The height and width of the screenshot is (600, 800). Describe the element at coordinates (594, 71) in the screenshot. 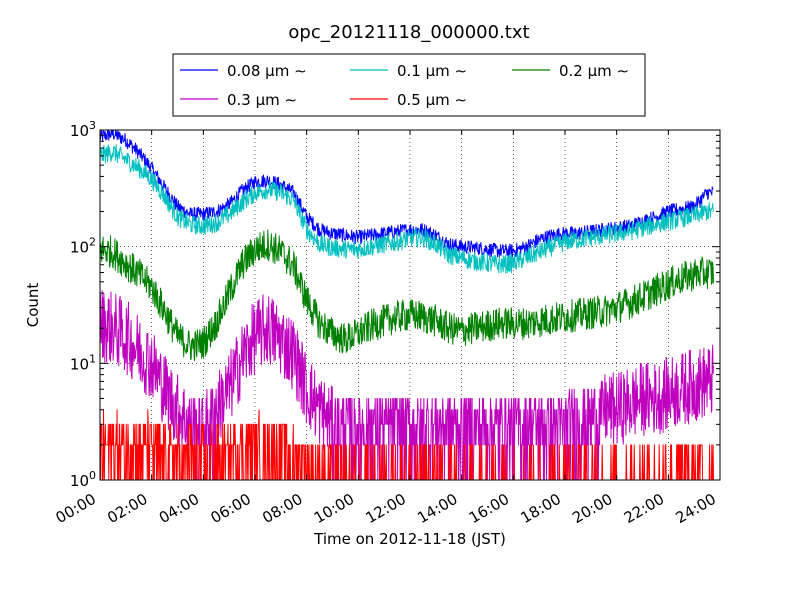

I see `legend-label: 0.2 μm ∼` at that location.